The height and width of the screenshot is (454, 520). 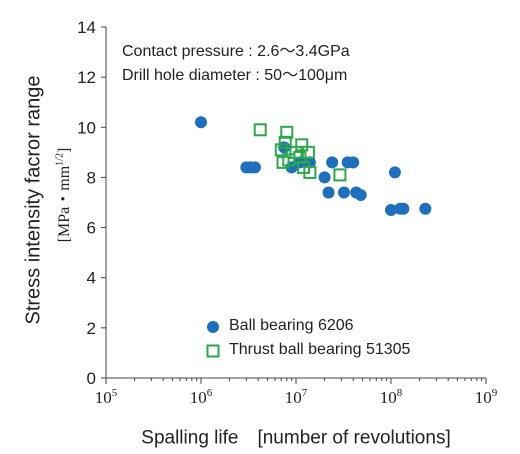 What do you see at coordinates (235, 75) in the screenshot?
I see `annotation-drill-hole: Drill hole diameter : 50～100μm` at bounding box center [235, 75].